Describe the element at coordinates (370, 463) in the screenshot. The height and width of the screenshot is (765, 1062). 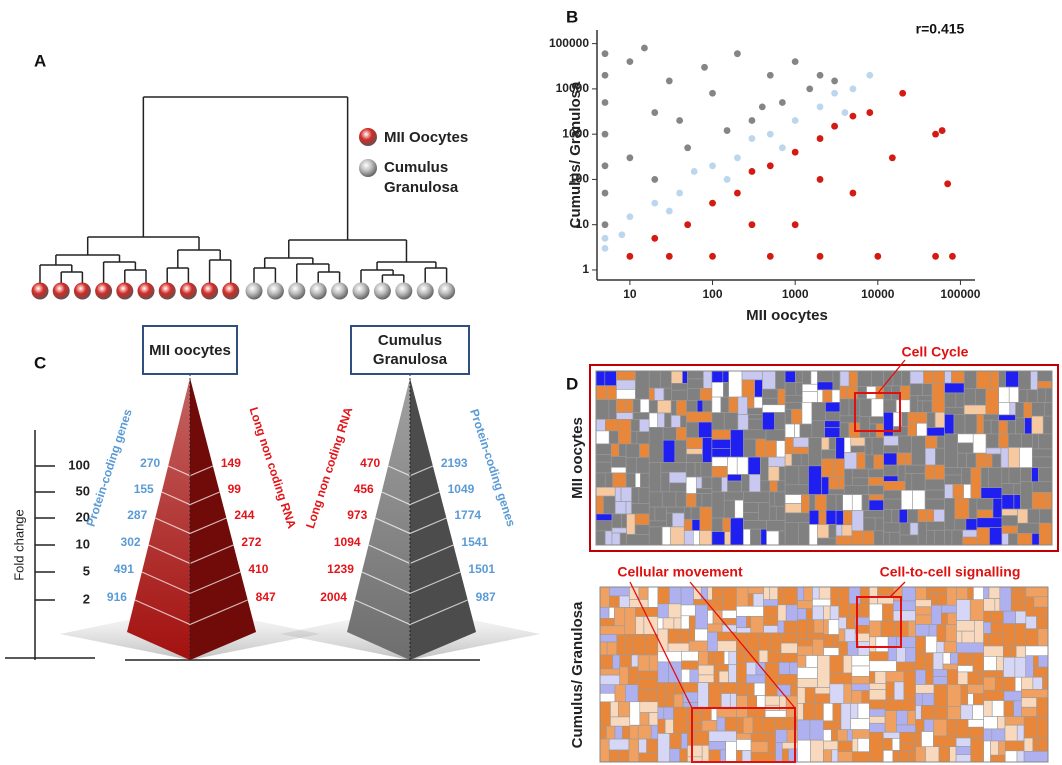
I see `value-label: 470` at that location.